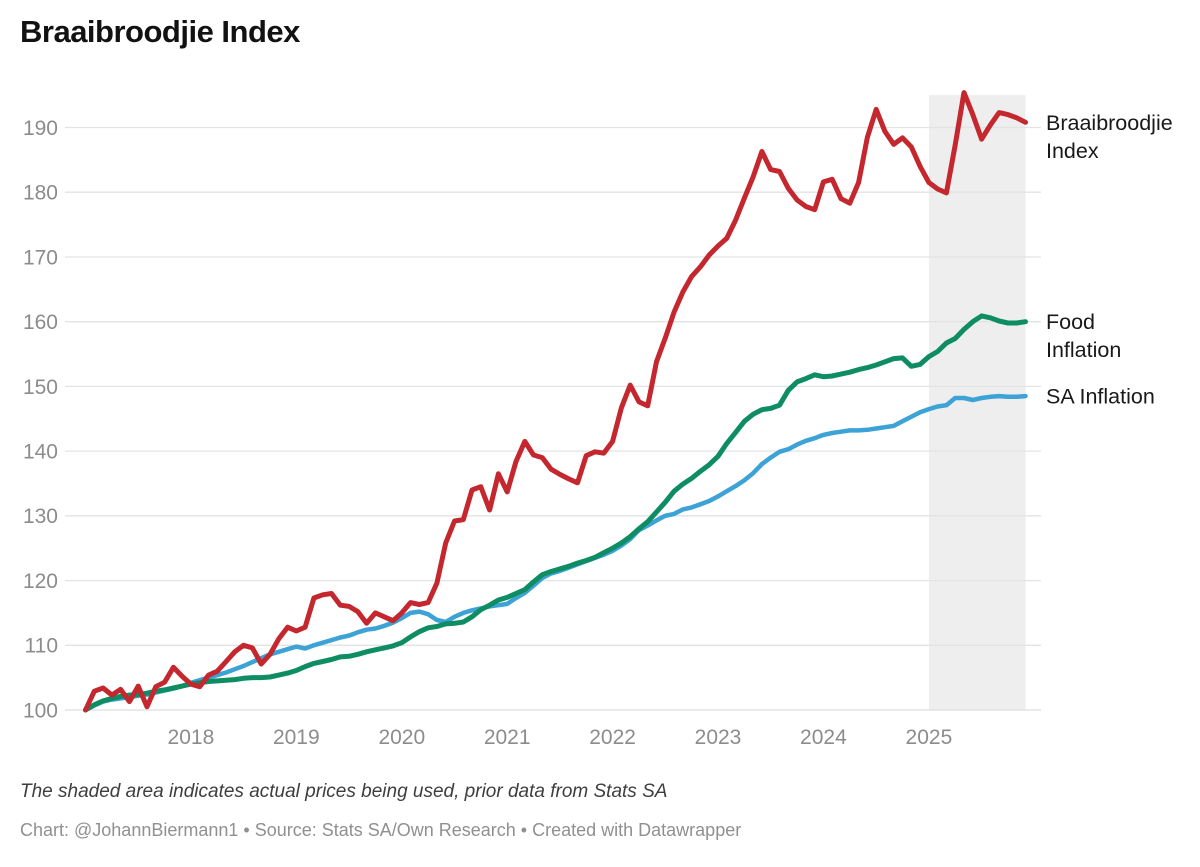  What do you see at coordinates (718, 737) in the screenshot?
I see `x-tick-label-2023: 2023` at bounding box center [718, 737].